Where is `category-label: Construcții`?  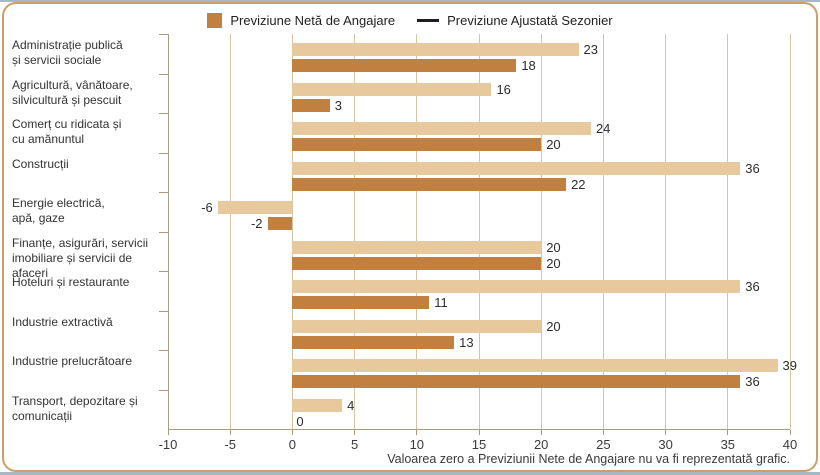 category-label: Construcții is located at coordinates (90, 173).